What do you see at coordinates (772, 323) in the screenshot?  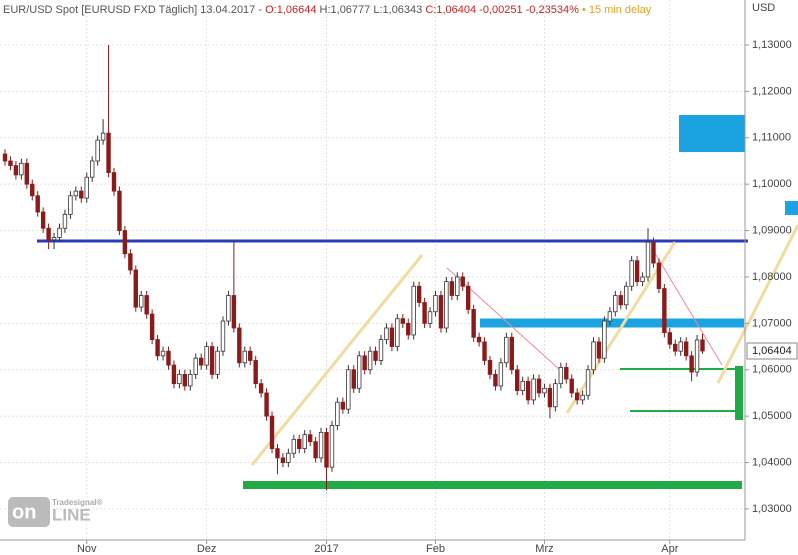 I see `y-tick-label: 1,07000` at bounding box center [772, 323].